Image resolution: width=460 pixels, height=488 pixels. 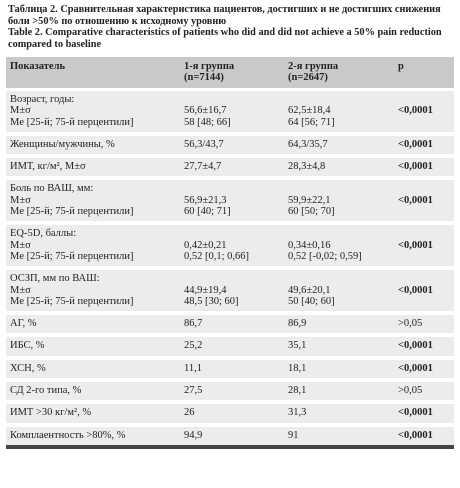 What do you see at coordinates (93, 74) in the screenshot?
I see `header-cell: Показатель` at bounding box center [93, 74].